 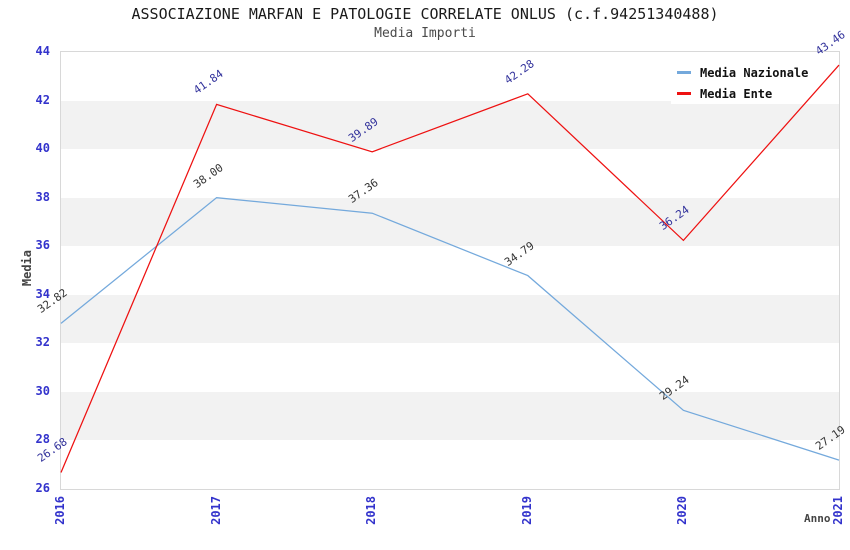 What do you see at coordinates (42, 196) in the screenshot?
I see `y-tick-label: 38` at bounding box center [42, 196].